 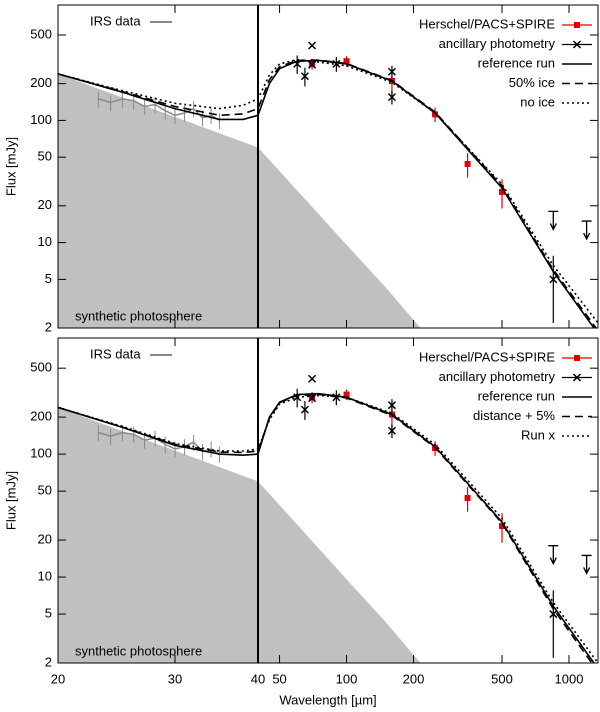 I want to click on legend-label: 50% ice, so click(x=532, y=82).